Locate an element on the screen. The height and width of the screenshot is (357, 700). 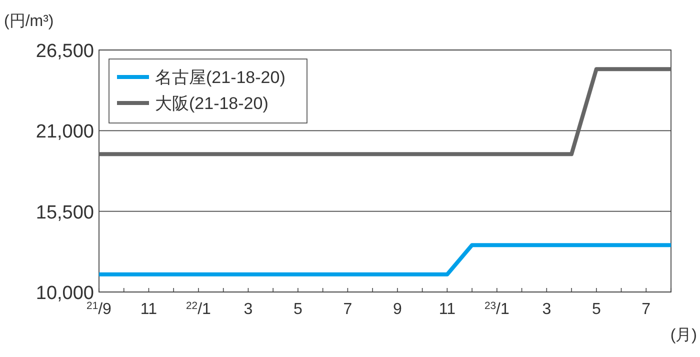
y-tick-label: 21,000 is located at coordinates (65, 132).